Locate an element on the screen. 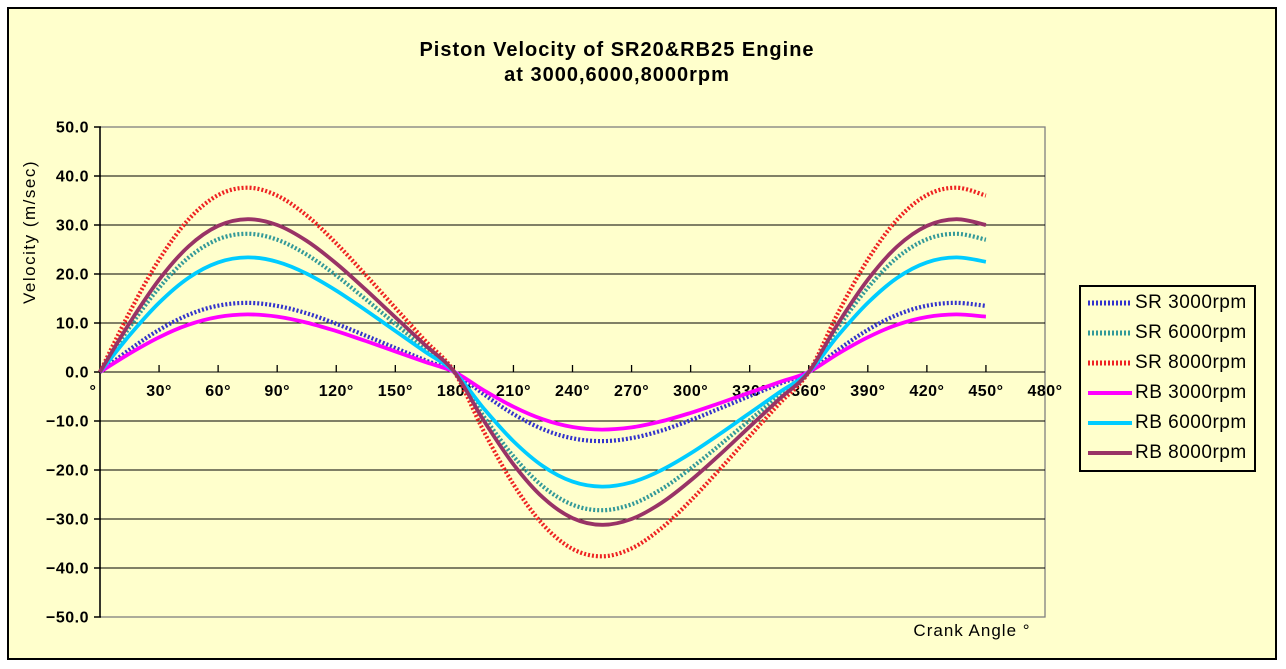 The height and width of the screenshot is (669, 1286). legend-swatch-sr-8000rpm is located at coordinates (1110, 363).